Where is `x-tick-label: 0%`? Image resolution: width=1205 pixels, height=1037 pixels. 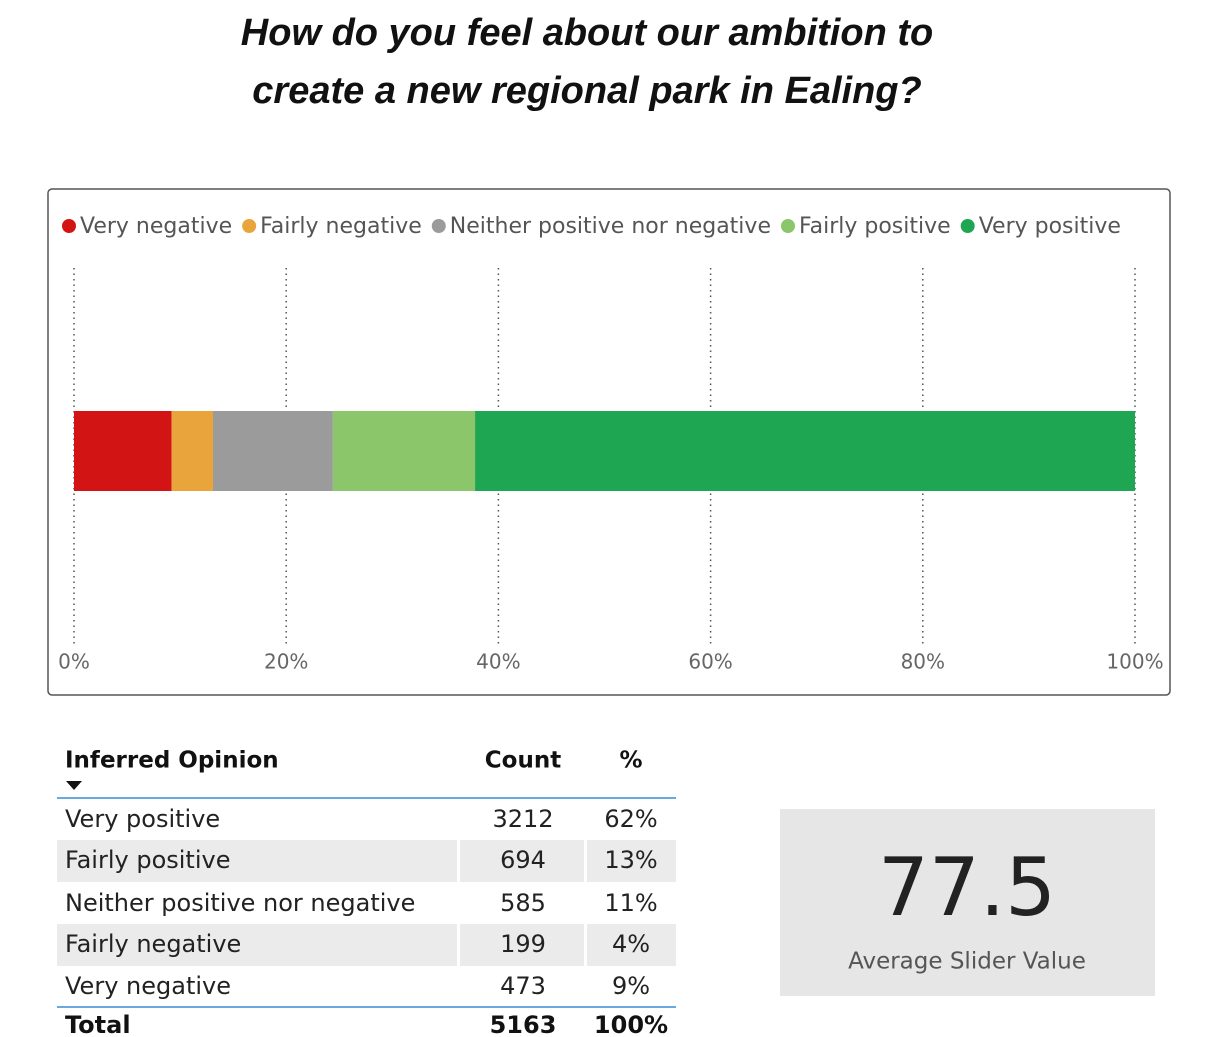
x-tick-label: 0% is located at coordinates (74, 662).